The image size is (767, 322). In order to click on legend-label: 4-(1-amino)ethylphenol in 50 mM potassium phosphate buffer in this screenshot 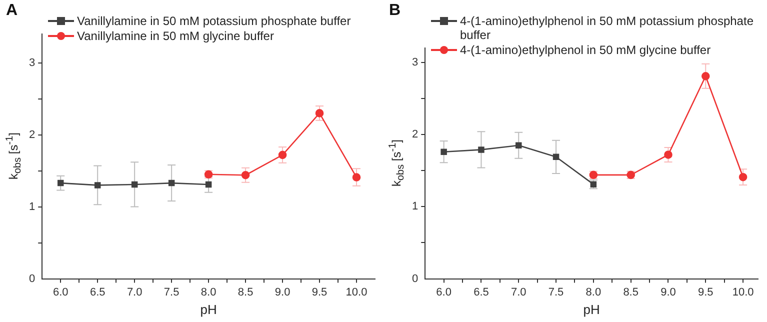, I will do `click(607, 28)`.